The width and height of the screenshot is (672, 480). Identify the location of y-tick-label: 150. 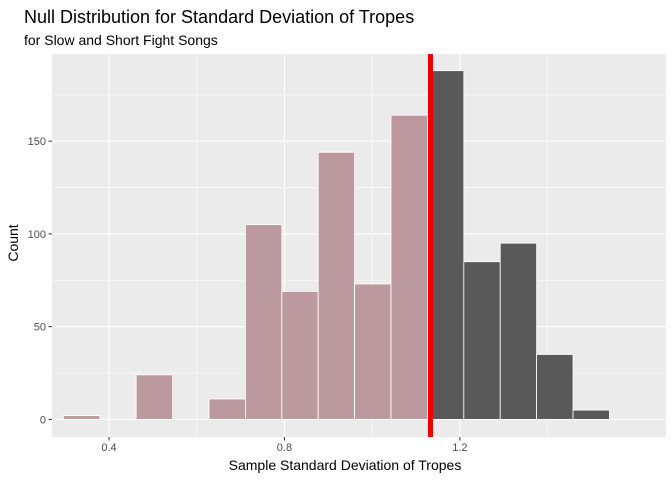
(37, 142).